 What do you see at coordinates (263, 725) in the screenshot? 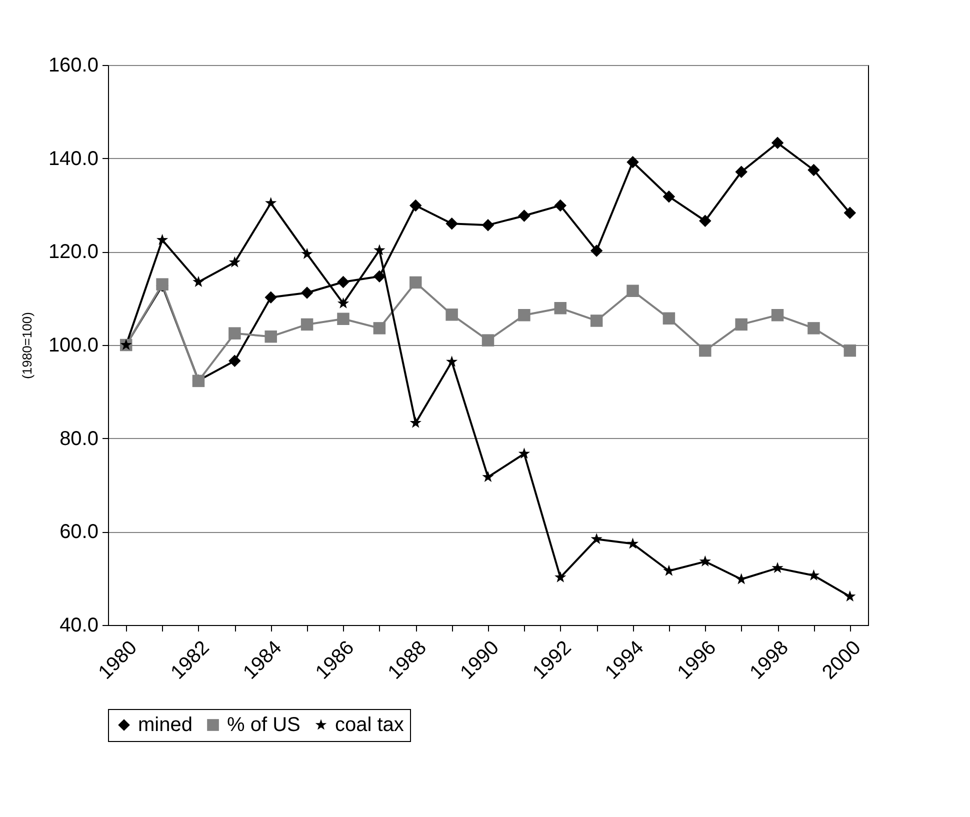
I see `legend-label: % of US` at bounding box center [263, 725].